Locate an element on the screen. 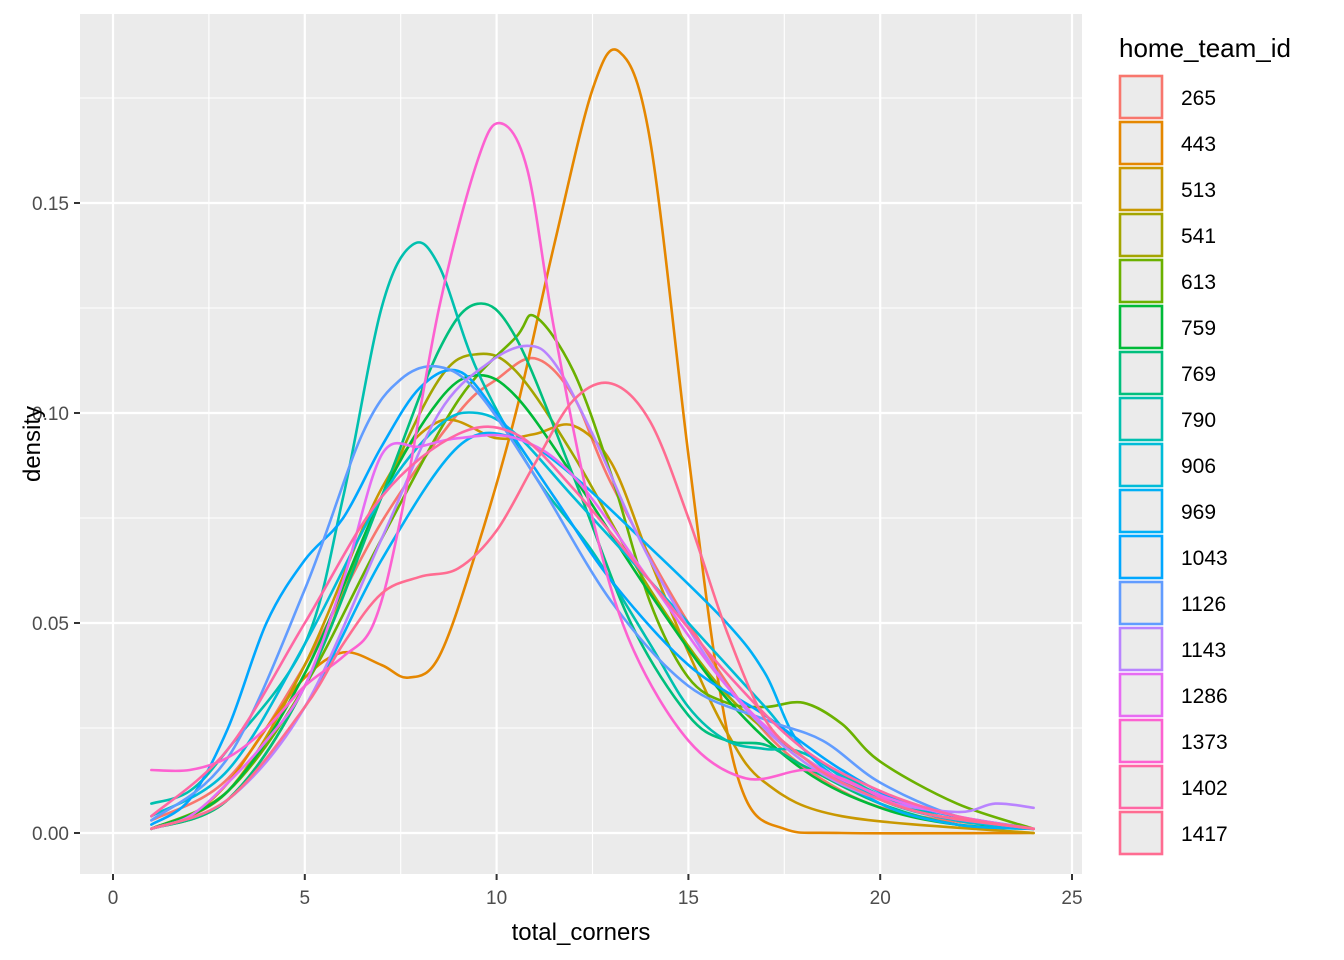  legend-label-759: 759 is located at coordinates (1198, 328).